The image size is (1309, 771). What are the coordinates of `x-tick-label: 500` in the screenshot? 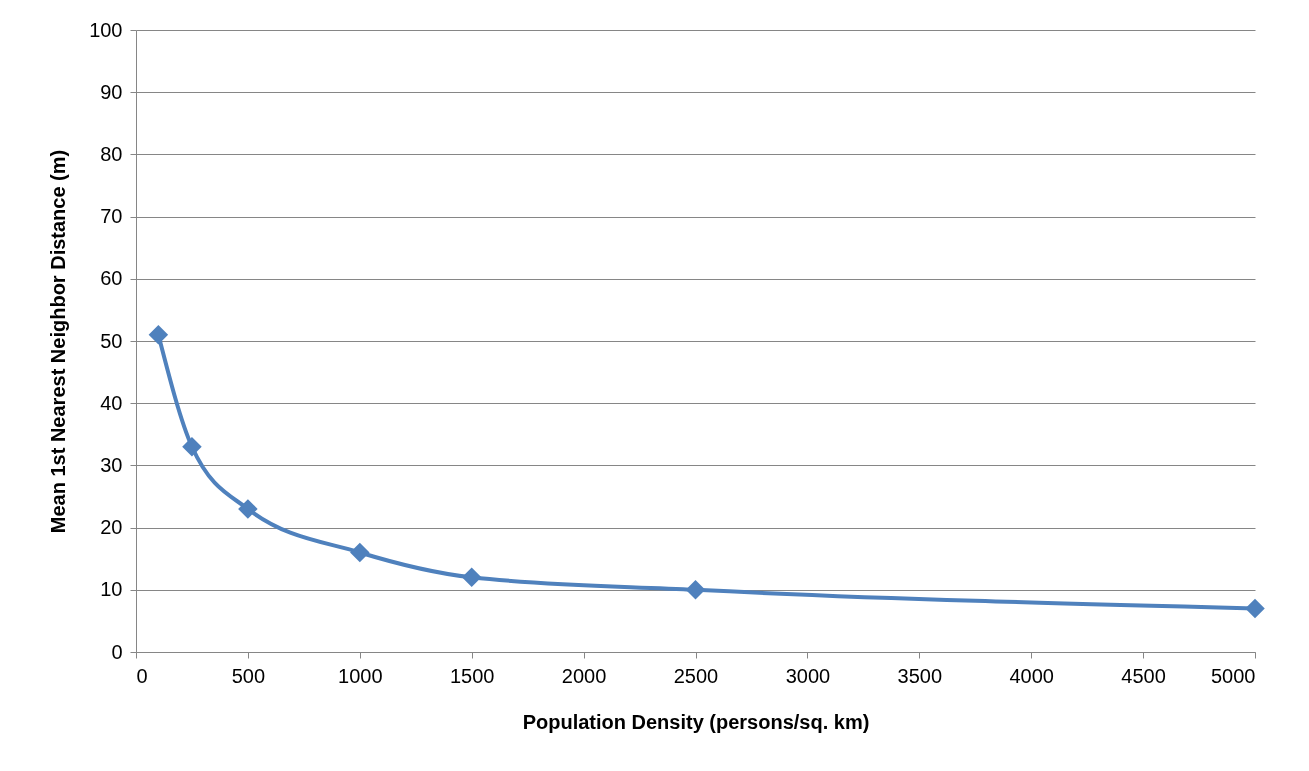 It's located at (248, 675).